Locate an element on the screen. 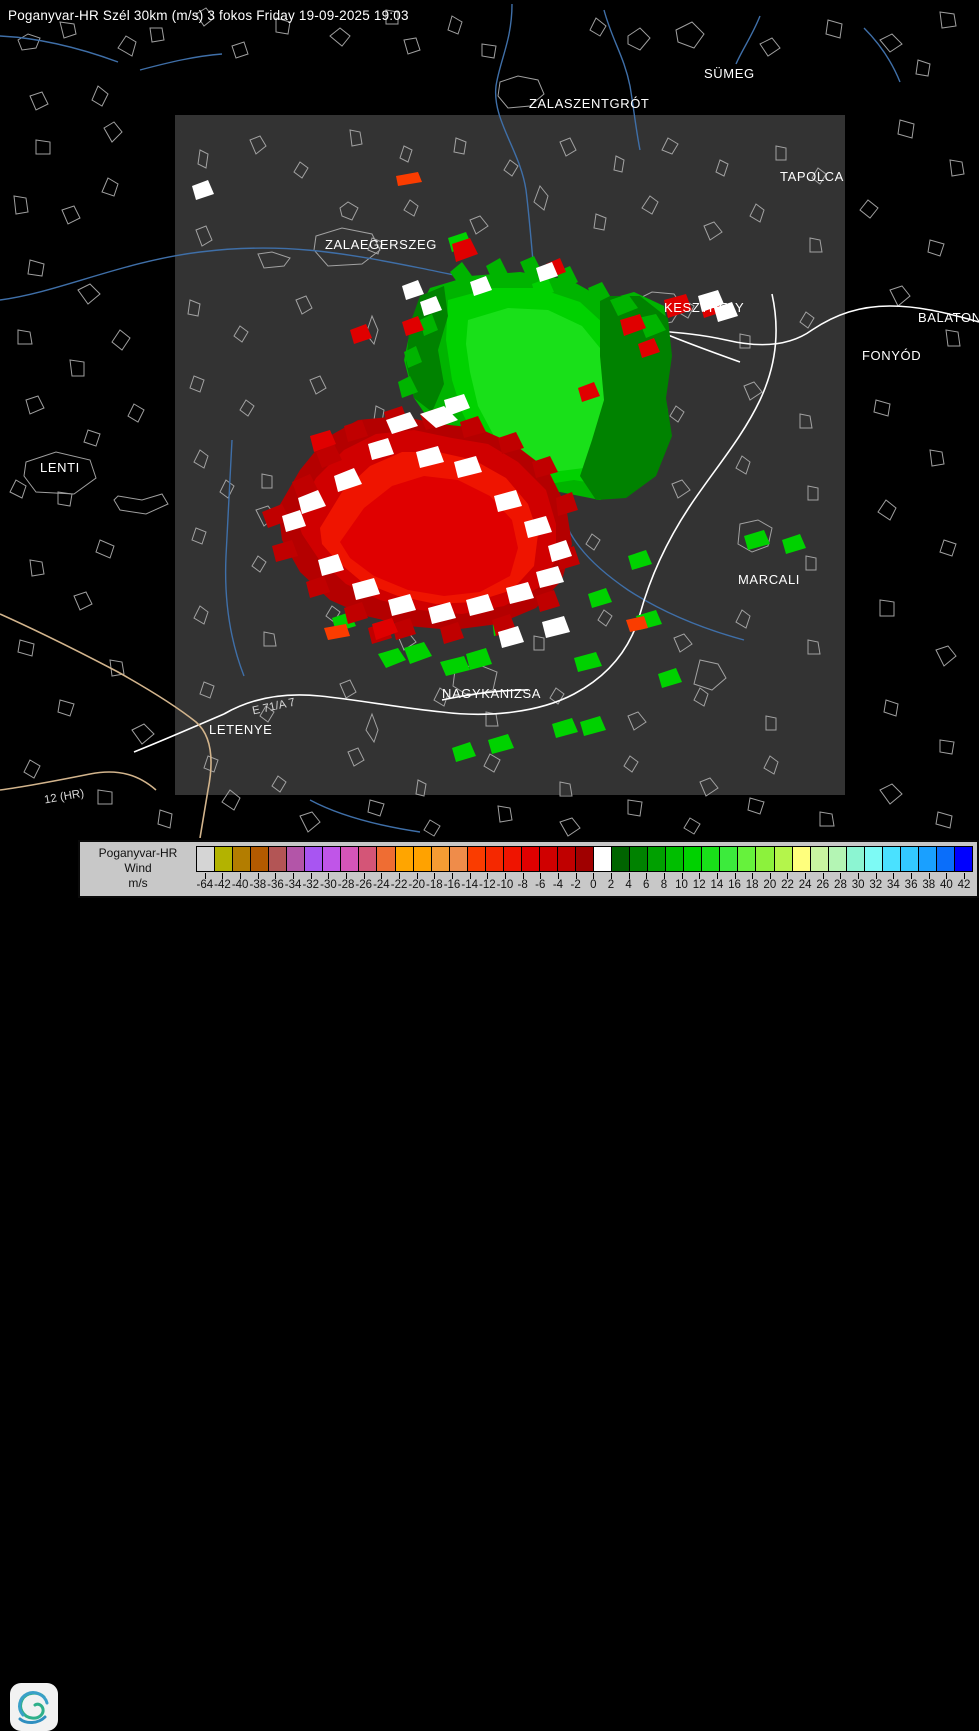  legend-title-block: Poganyvar-HR Wind m/s is located at coordinates (138, 868).